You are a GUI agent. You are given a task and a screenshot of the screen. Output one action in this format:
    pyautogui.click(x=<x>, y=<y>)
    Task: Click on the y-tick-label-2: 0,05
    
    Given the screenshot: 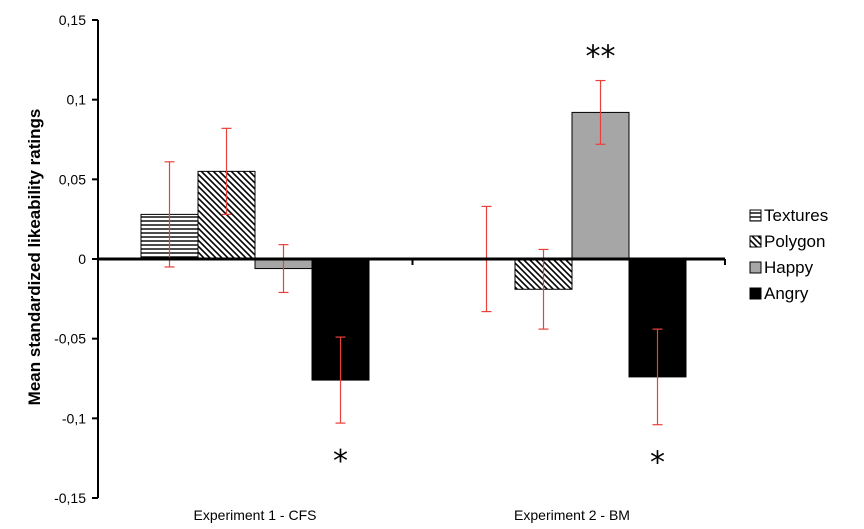 What is the action you would take?
    pyautogui.click(x=72, y=179)
    